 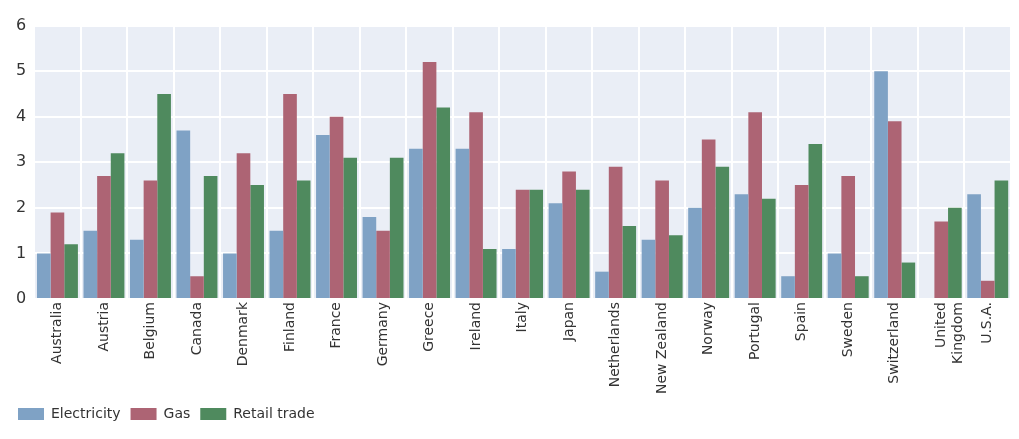 I want to click on y-tick-label: 3, so click(x=21, y=161).